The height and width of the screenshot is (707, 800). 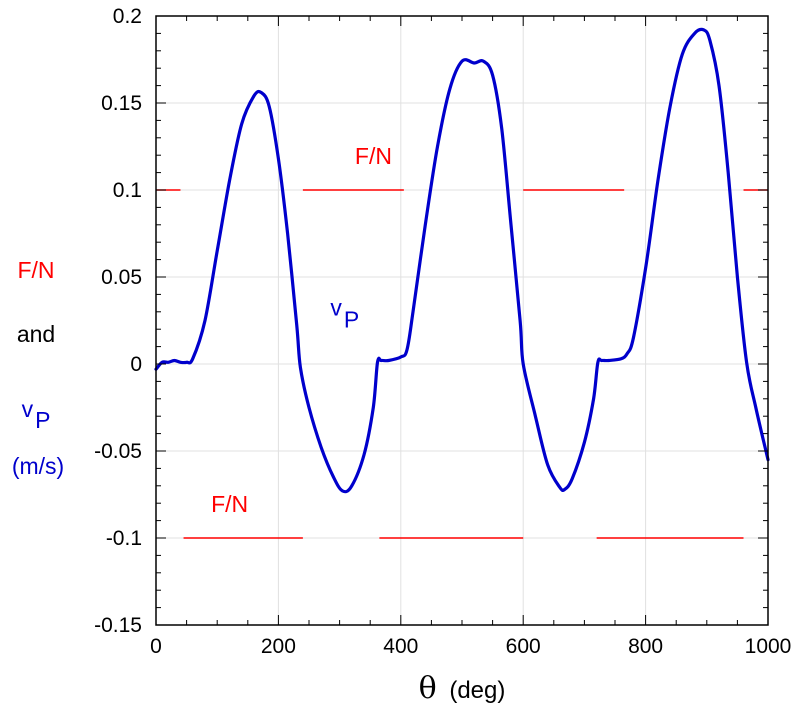 What do you see at coordinates (301, 330) in the screenshot?
I see `annotations: F/N vP F/N` at bounding box center [301, 330].